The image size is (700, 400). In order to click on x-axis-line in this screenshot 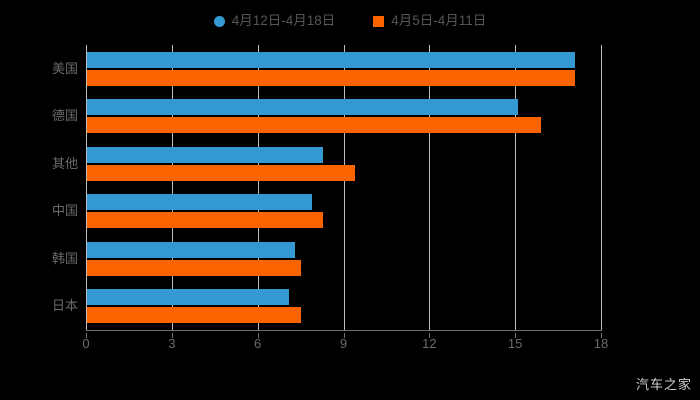, I will do `click(344, 330)`.